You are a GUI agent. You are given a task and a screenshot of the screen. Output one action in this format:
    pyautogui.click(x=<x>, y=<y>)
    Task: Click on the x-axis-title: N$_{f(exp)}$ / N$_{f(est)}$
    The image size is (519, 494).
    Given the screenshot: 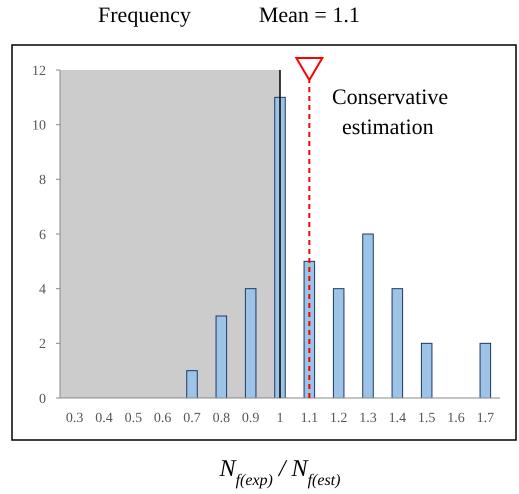 What is the action you would take?
    pyautogui.click(x=279, y=472)
    